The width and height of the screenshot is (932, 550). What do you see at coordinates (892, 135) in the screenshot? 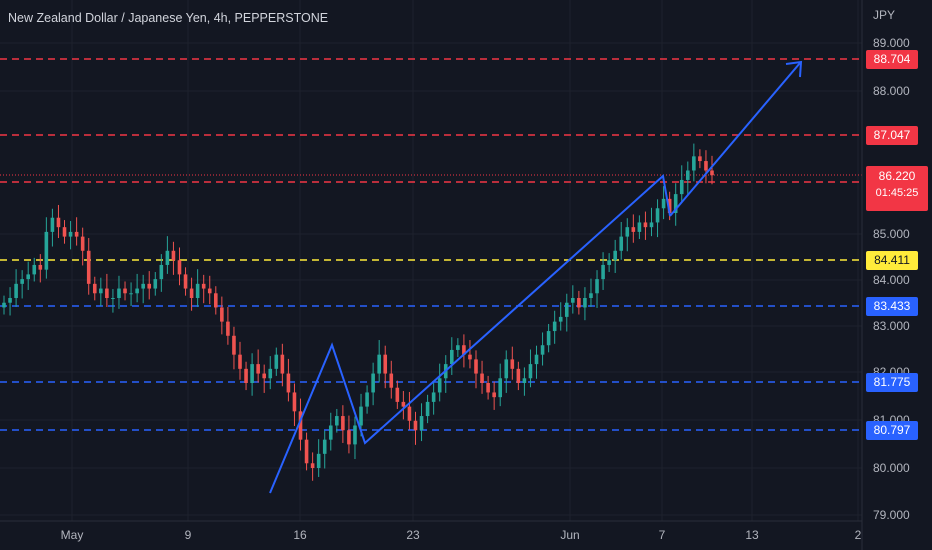
I see `price-level-tag: 87.047` at bounding box center [892, 135].